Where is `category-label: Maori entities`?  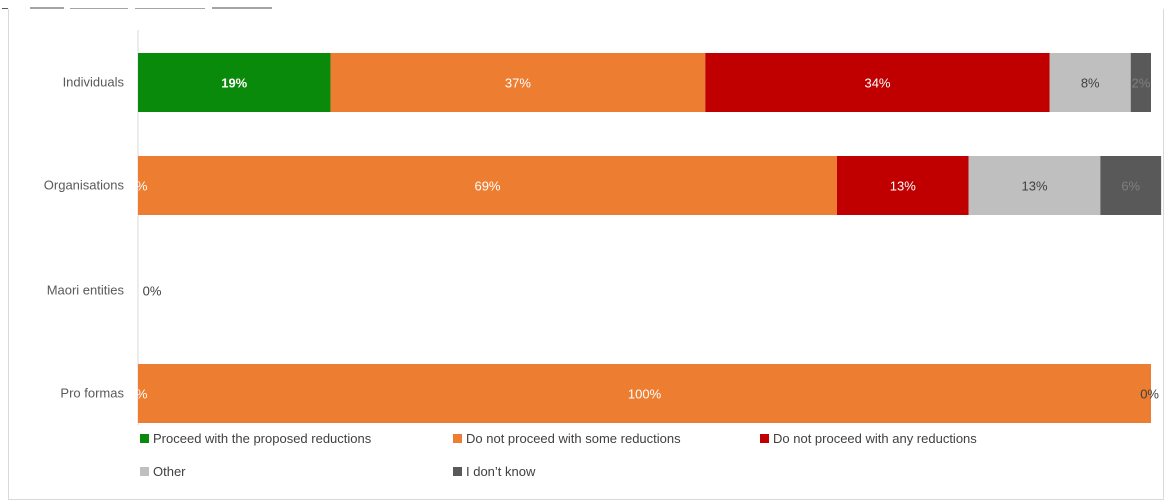 category-label: Maori entities is located at coordinates (86, 290).